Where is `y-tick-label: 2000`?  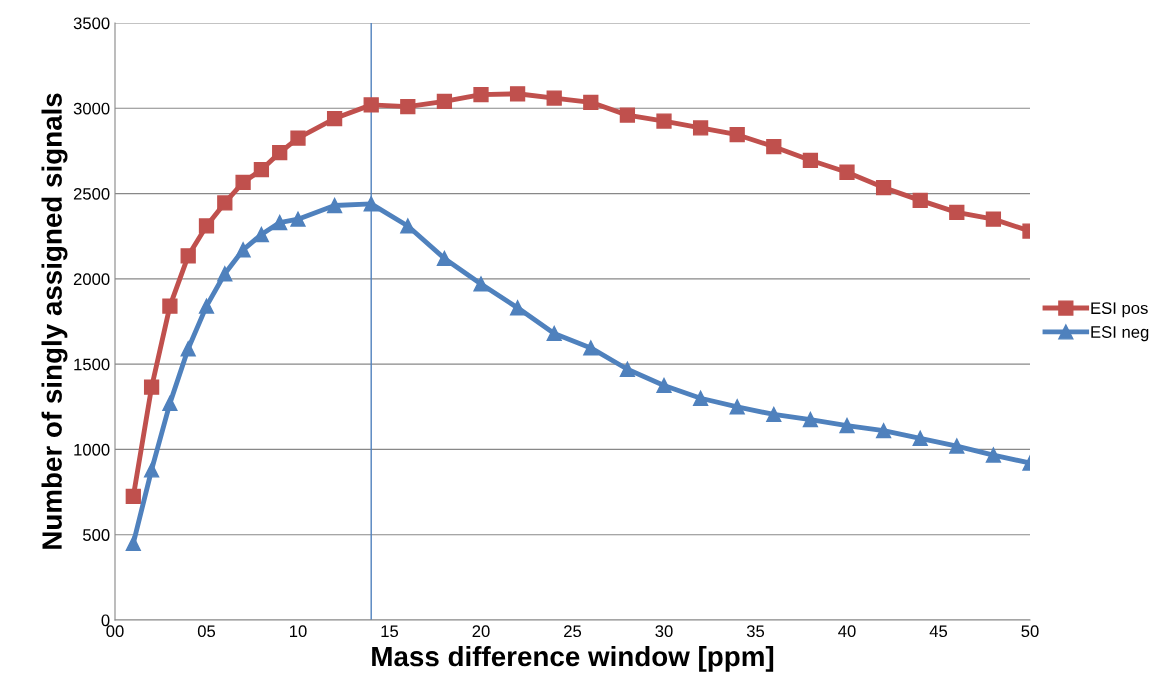
y-tick-label: 2000 is located at coordinates (91, 279).